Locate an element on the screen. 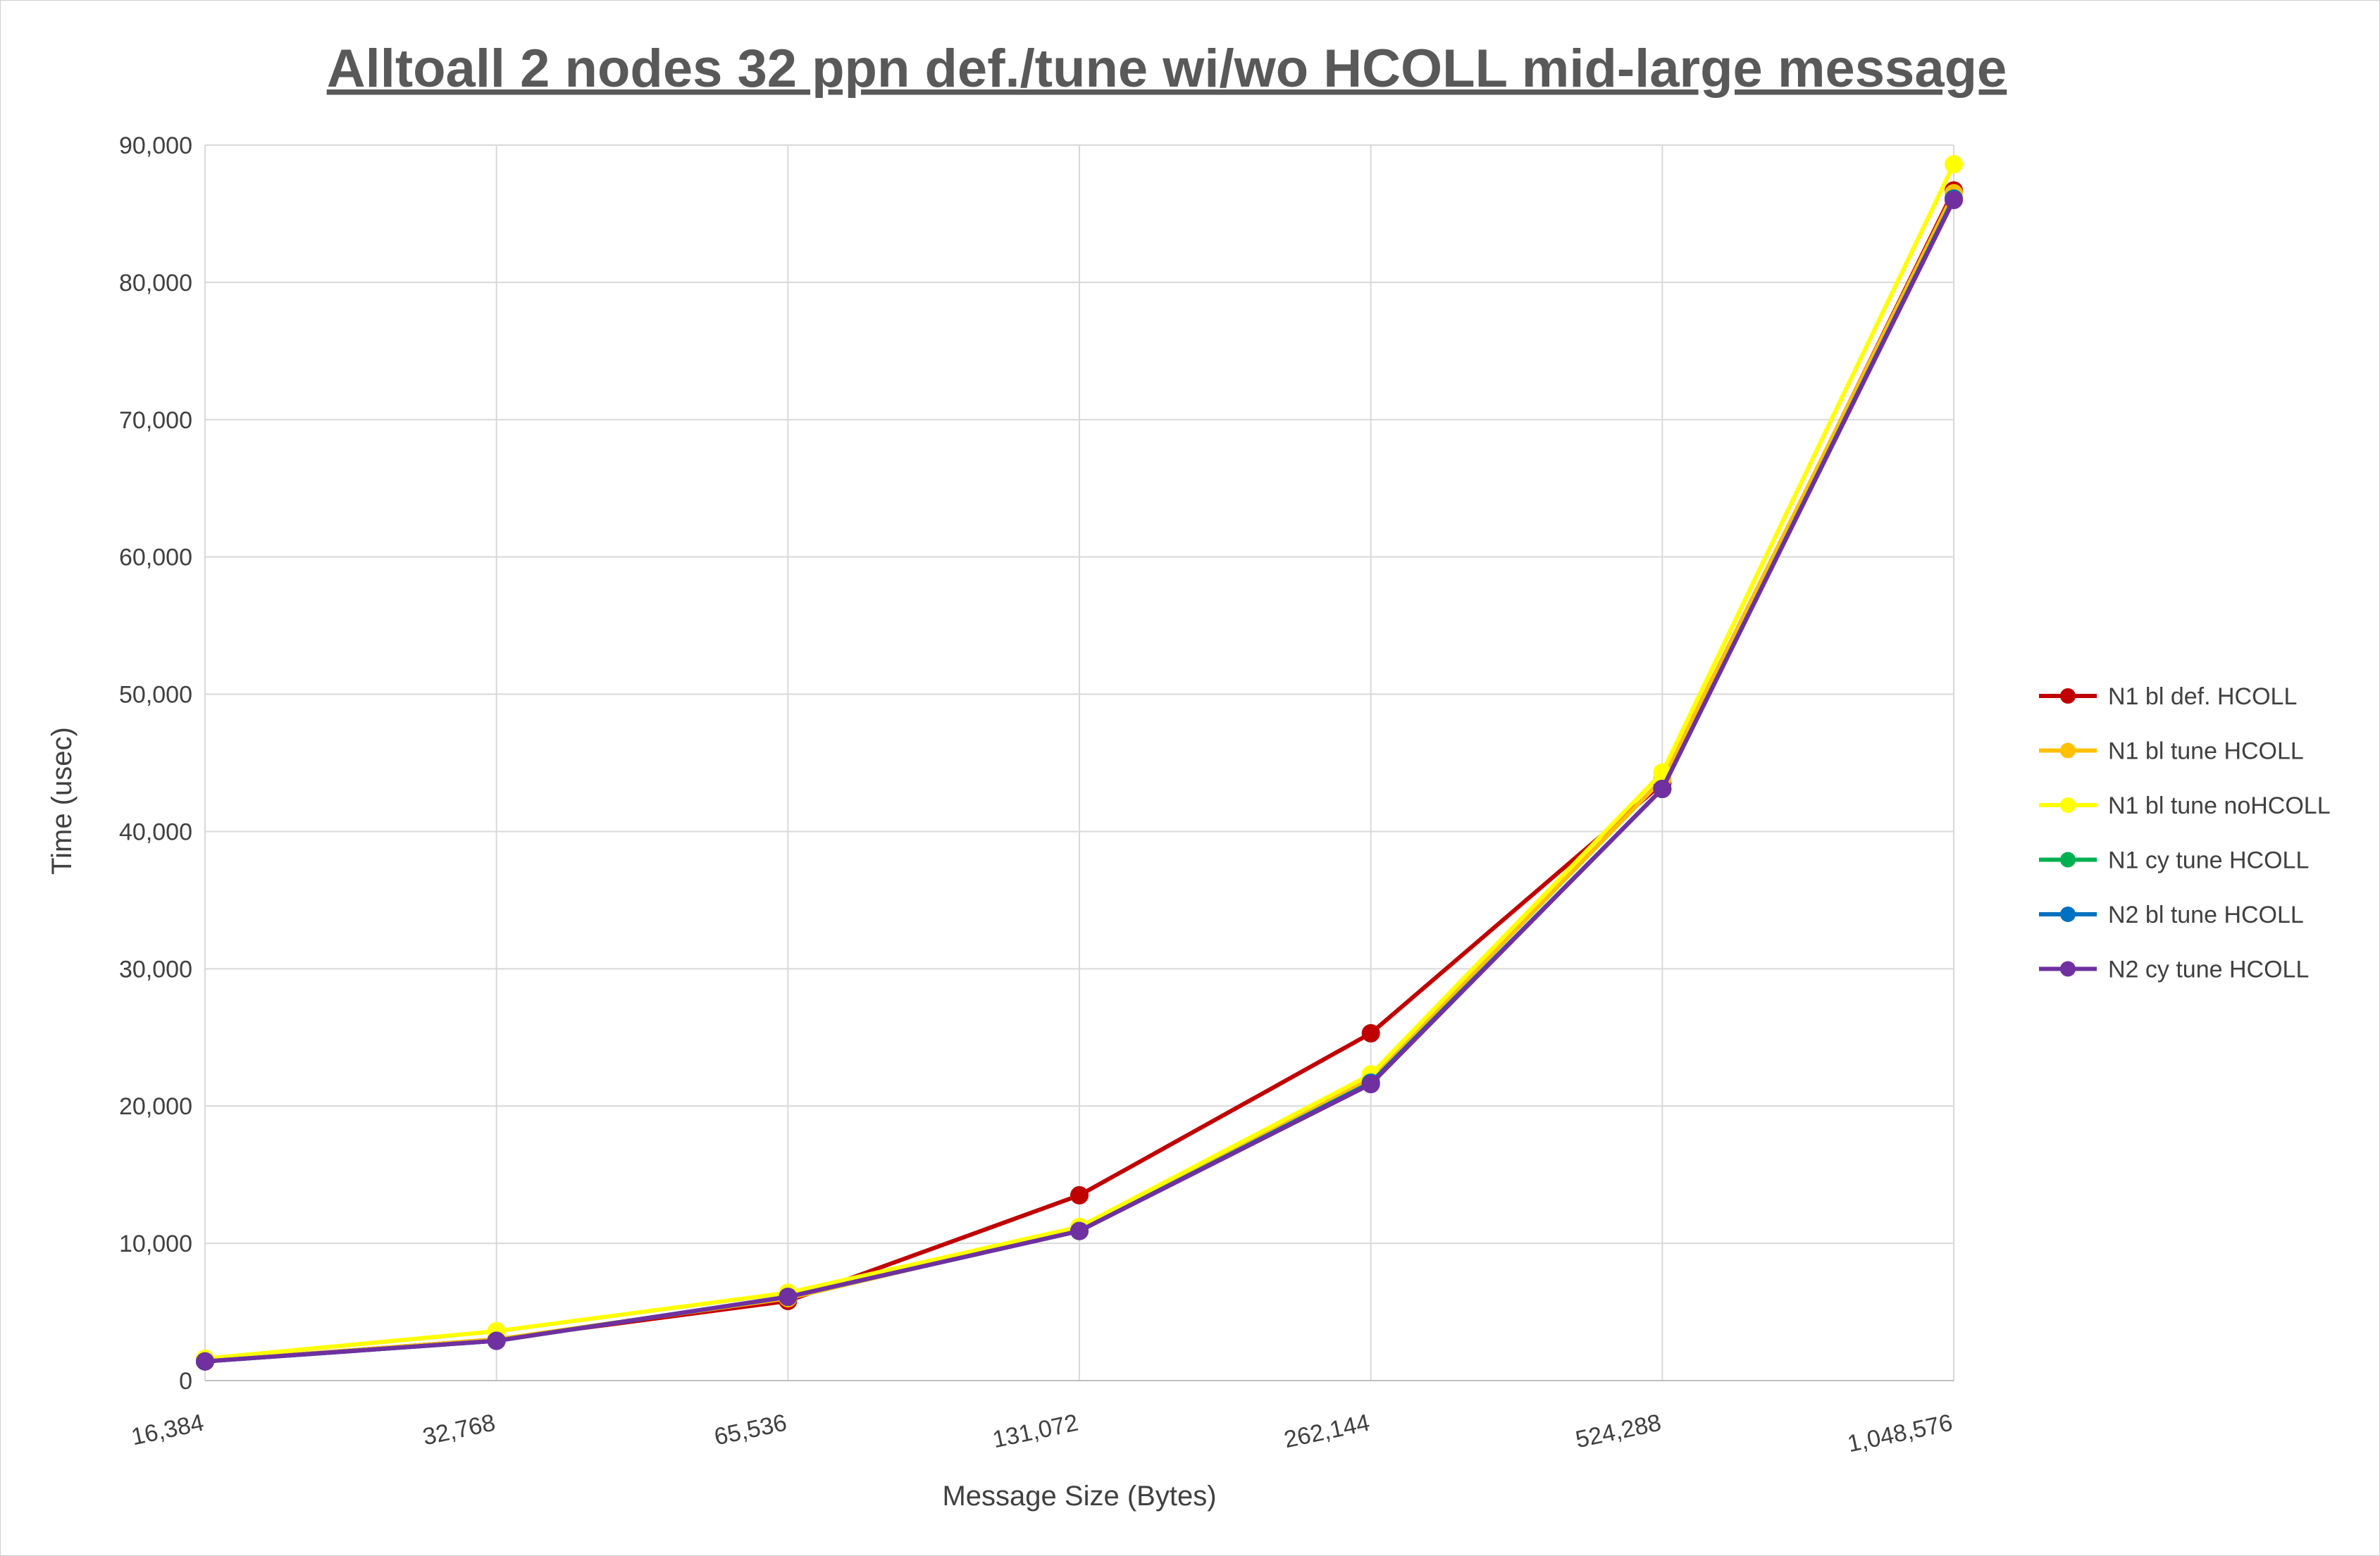 Image resolution: width=2380 pixels, height=1556 pixels. x-tick-label: 16,384 is located at coordinates (167, 1430).